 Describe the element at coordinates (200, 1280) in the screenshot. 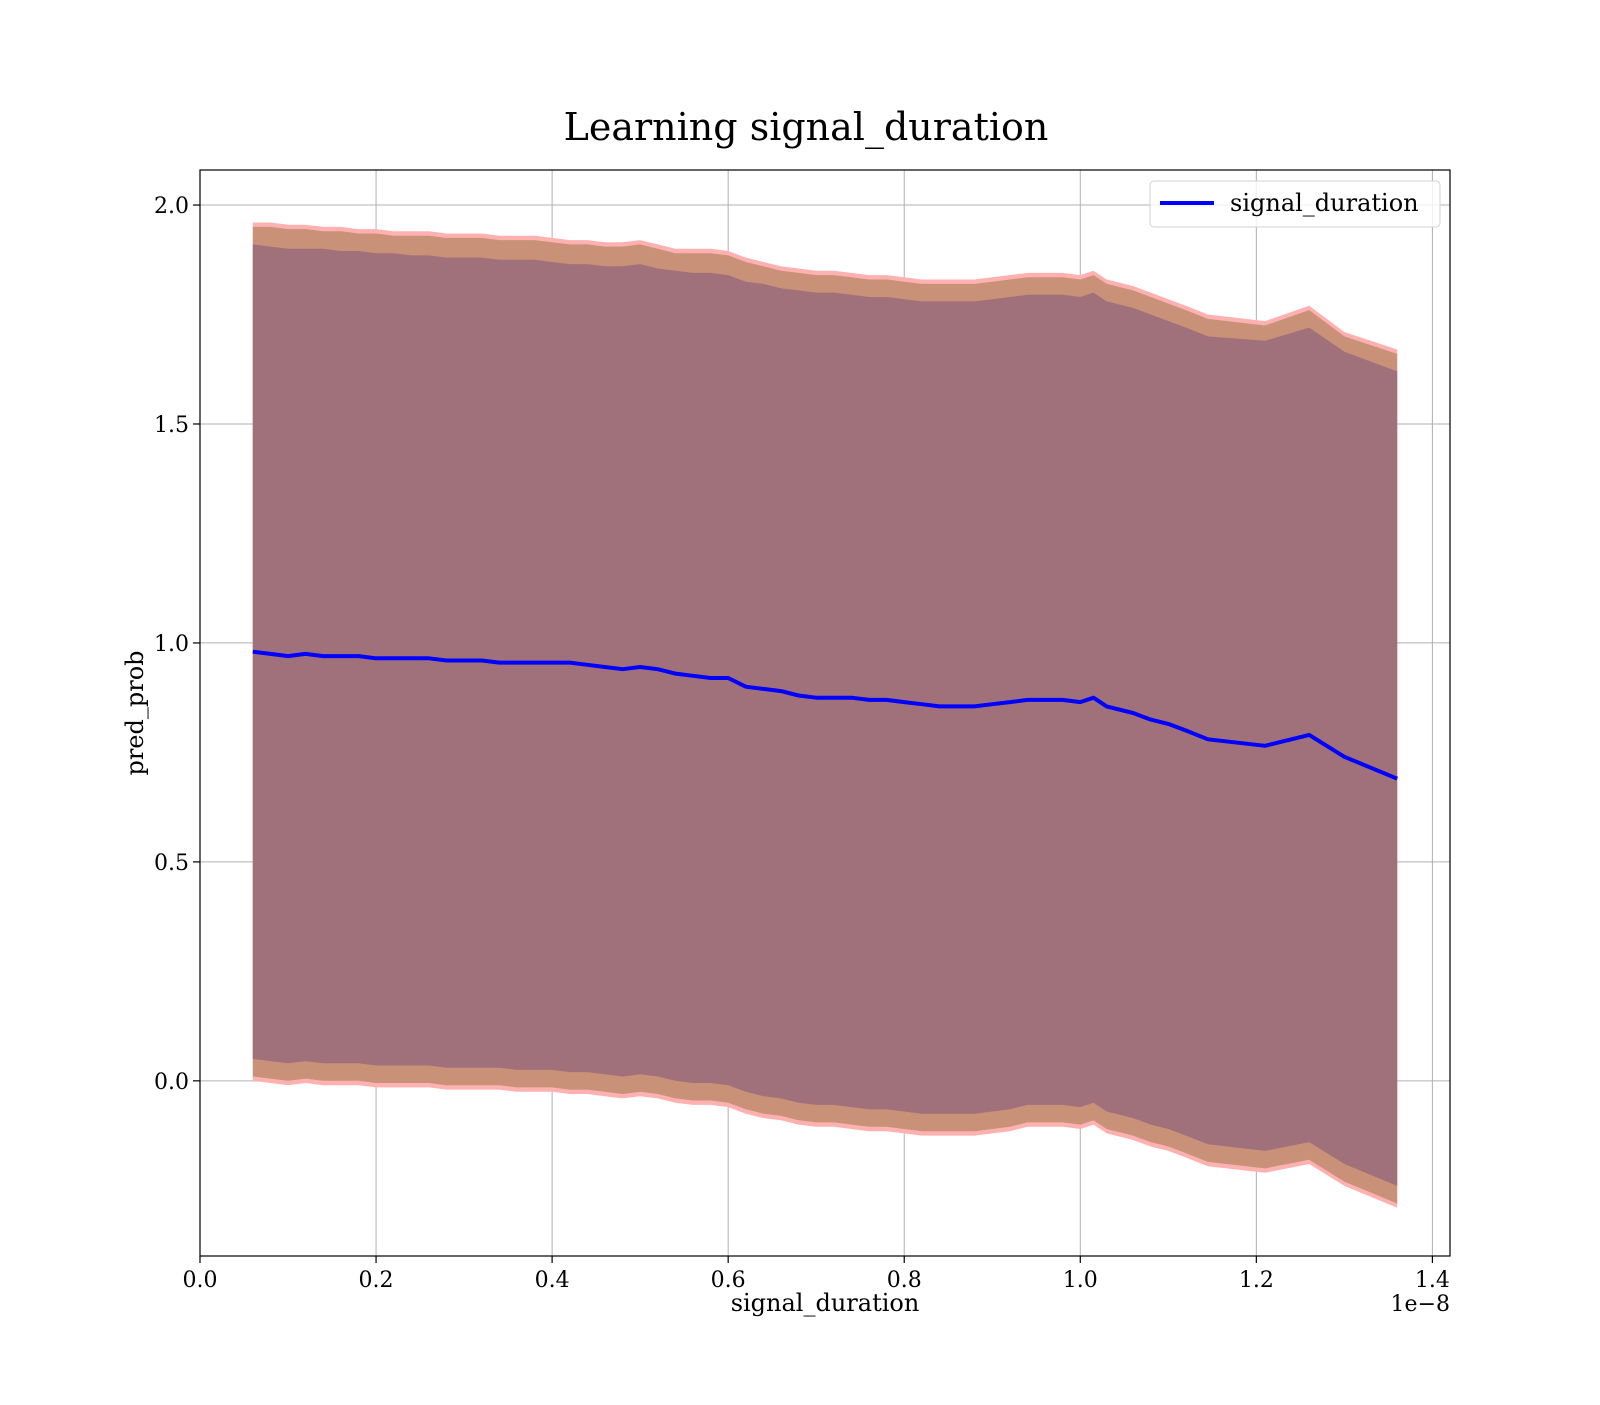

I see `x-tick-label: 0.0` at that location.